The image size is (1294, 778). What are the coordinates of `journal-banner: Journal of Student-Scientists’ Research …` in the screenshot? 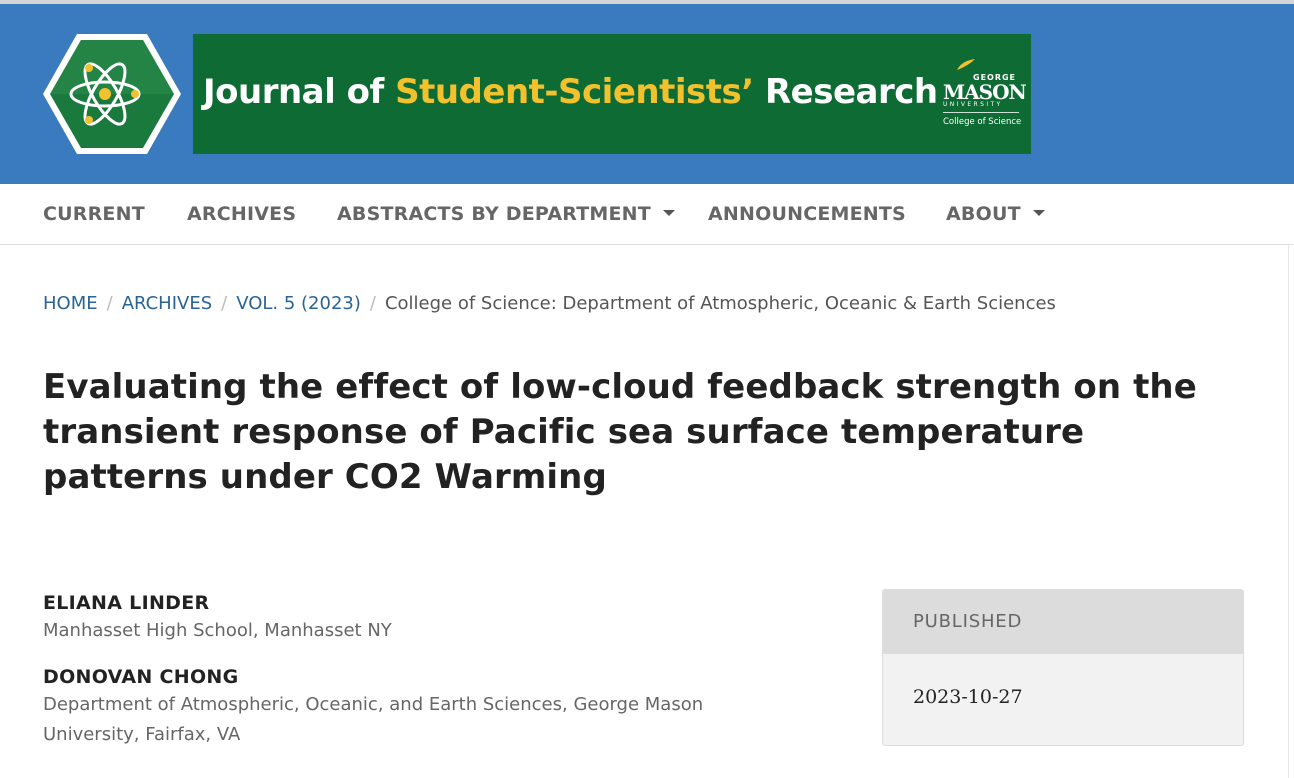 It's located at (537, 94).